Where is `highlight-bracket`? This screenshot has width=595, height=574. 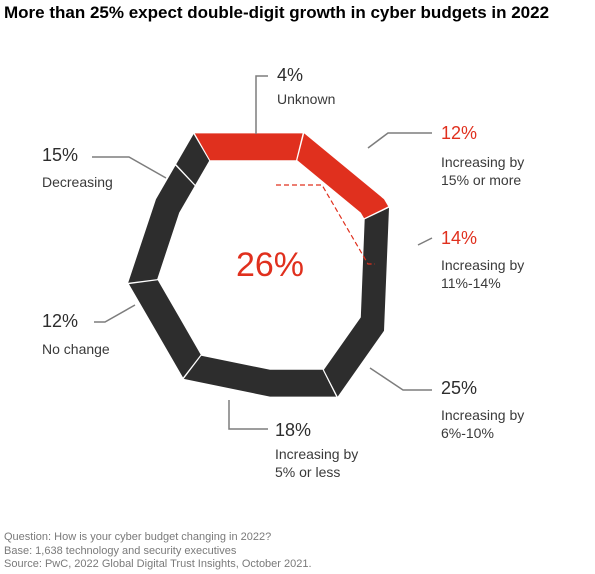 highlight-bracket is located at coordinates (325, 224).